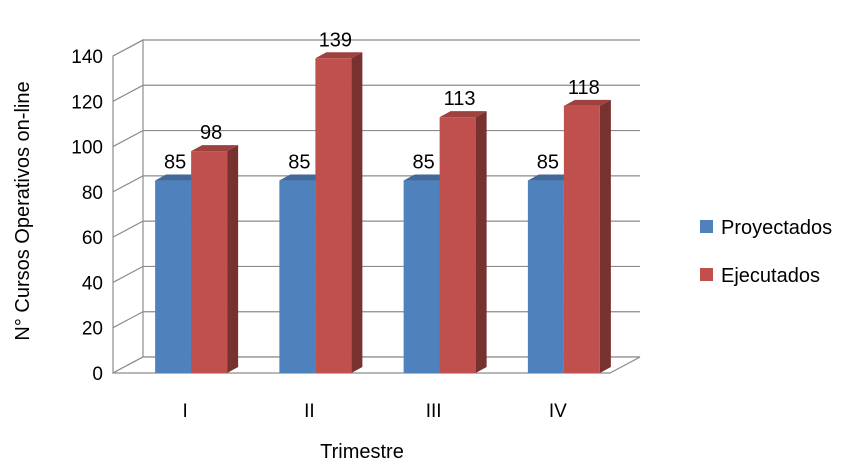 The image size is (857, 465). Describe the element at coordinates (97, 374) in the screenshot. I see `y-tick-label: 0` at that location.